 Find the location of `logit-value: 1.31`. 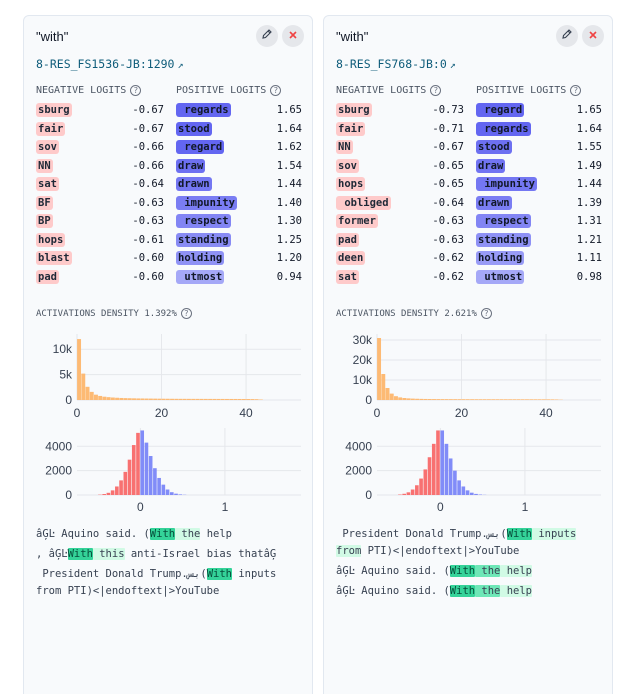

logit-value: 1.31 is located at coordinates (589, 221).